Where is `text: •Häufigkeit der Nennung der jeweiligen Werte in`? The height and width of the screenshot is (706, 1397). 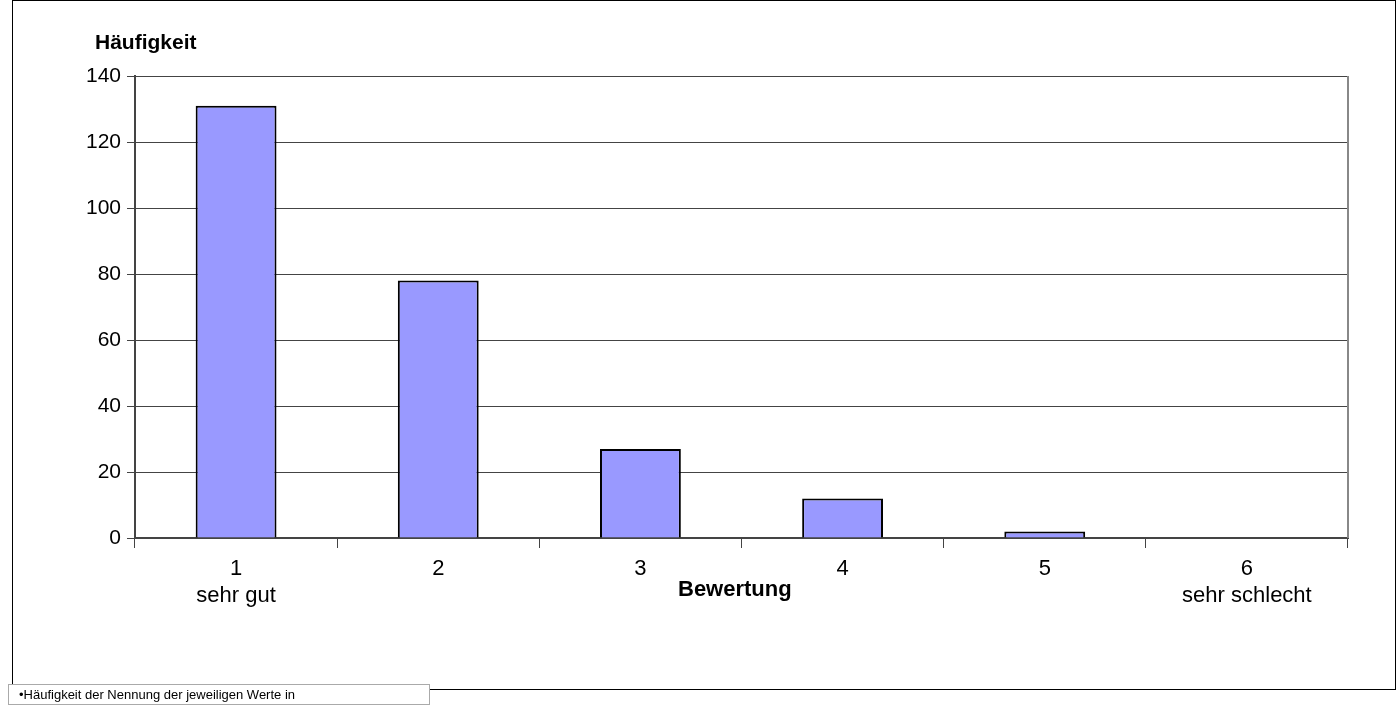
text: •Häufigkeit der Nennung der jeweiligen Werte in is located at coordinates (219, 694).